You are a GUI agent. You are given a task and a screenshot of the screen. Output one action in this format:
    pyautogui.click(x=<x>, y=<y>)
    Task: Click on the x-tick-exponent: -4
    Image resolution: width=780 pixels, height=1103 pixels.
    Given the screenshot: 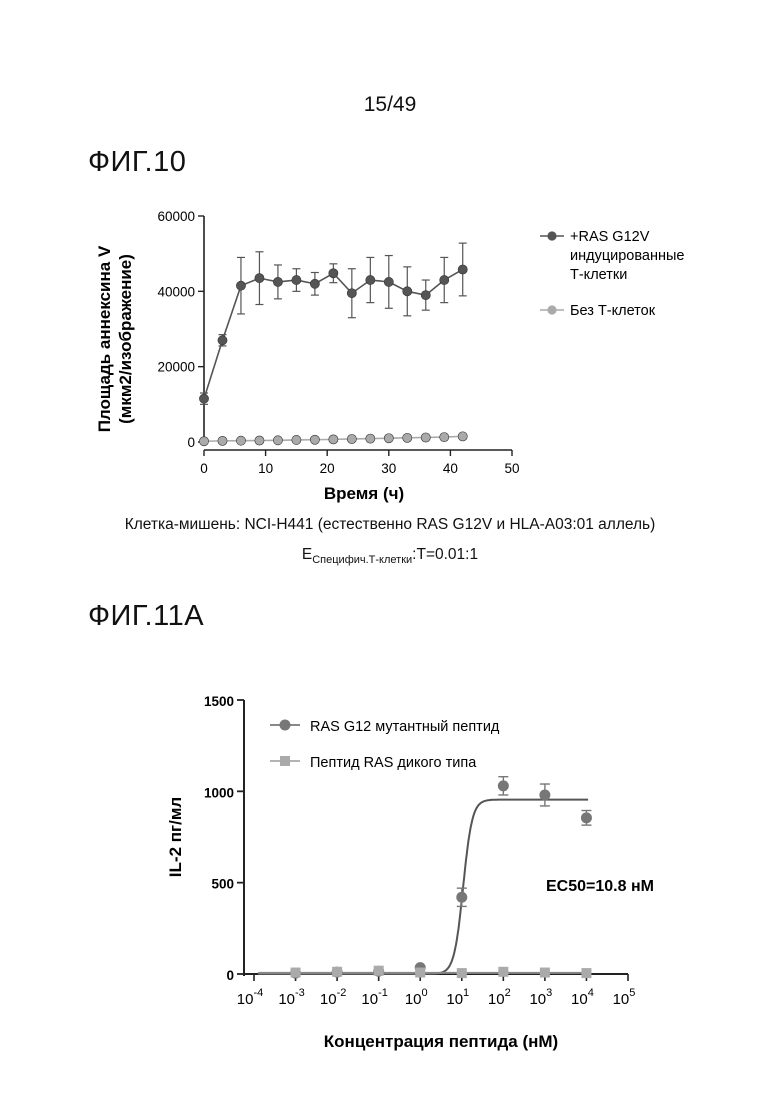 What is the action you would take?
    pyautogui.click(x=258, y=993)
    